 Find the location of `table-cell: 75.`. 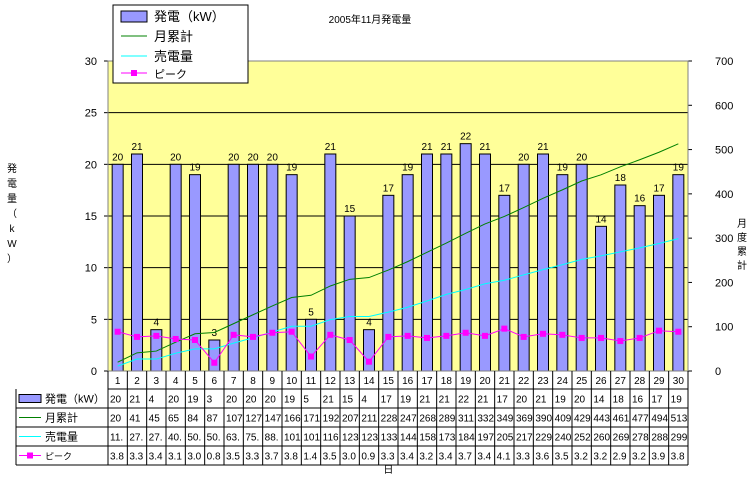

table-cell: 75. is located at coordinates (252, 438).